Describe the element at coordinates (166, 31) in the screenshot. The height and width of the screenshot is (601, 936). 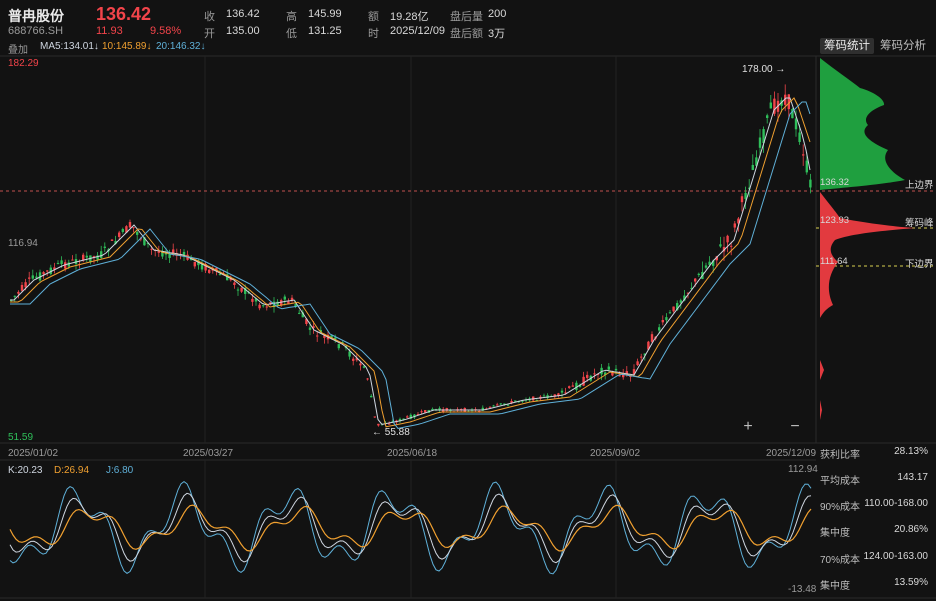
I see `price-change-pct: 9.58%` at that location.